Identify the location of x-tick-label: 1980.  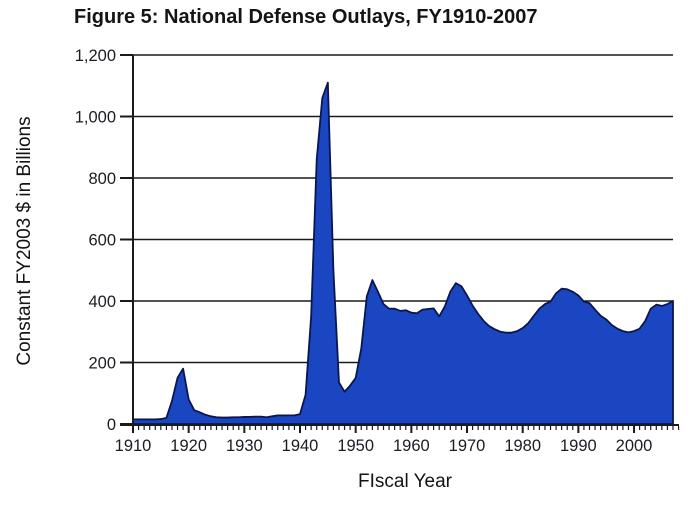
(522, 446).